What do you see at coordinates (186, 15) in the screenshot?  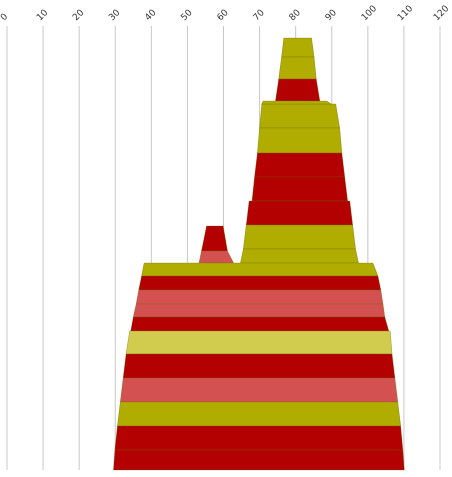 I see `x-tick-label: 50` at bounding box center [186, 15].